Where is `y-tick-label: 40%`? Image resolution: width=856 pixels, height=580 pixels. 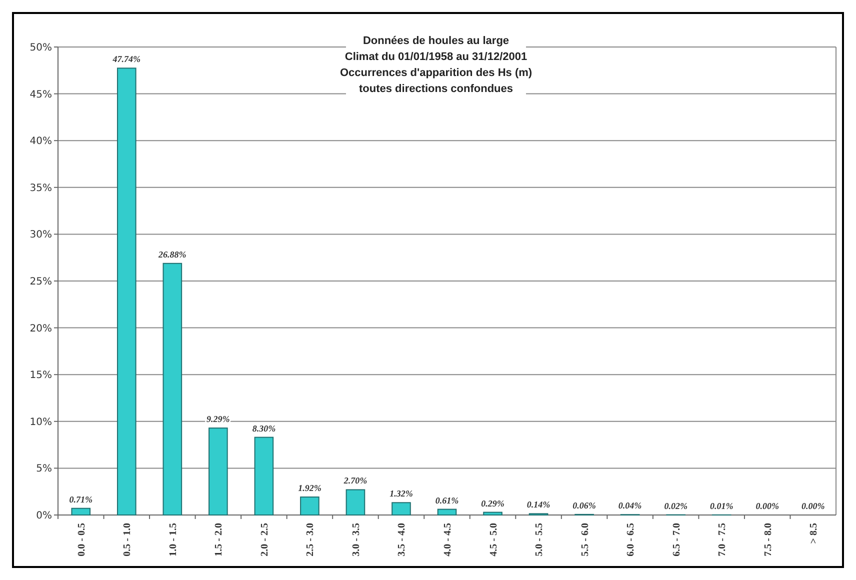
y-tick-label: 40% is located at coordinates (41, 142).